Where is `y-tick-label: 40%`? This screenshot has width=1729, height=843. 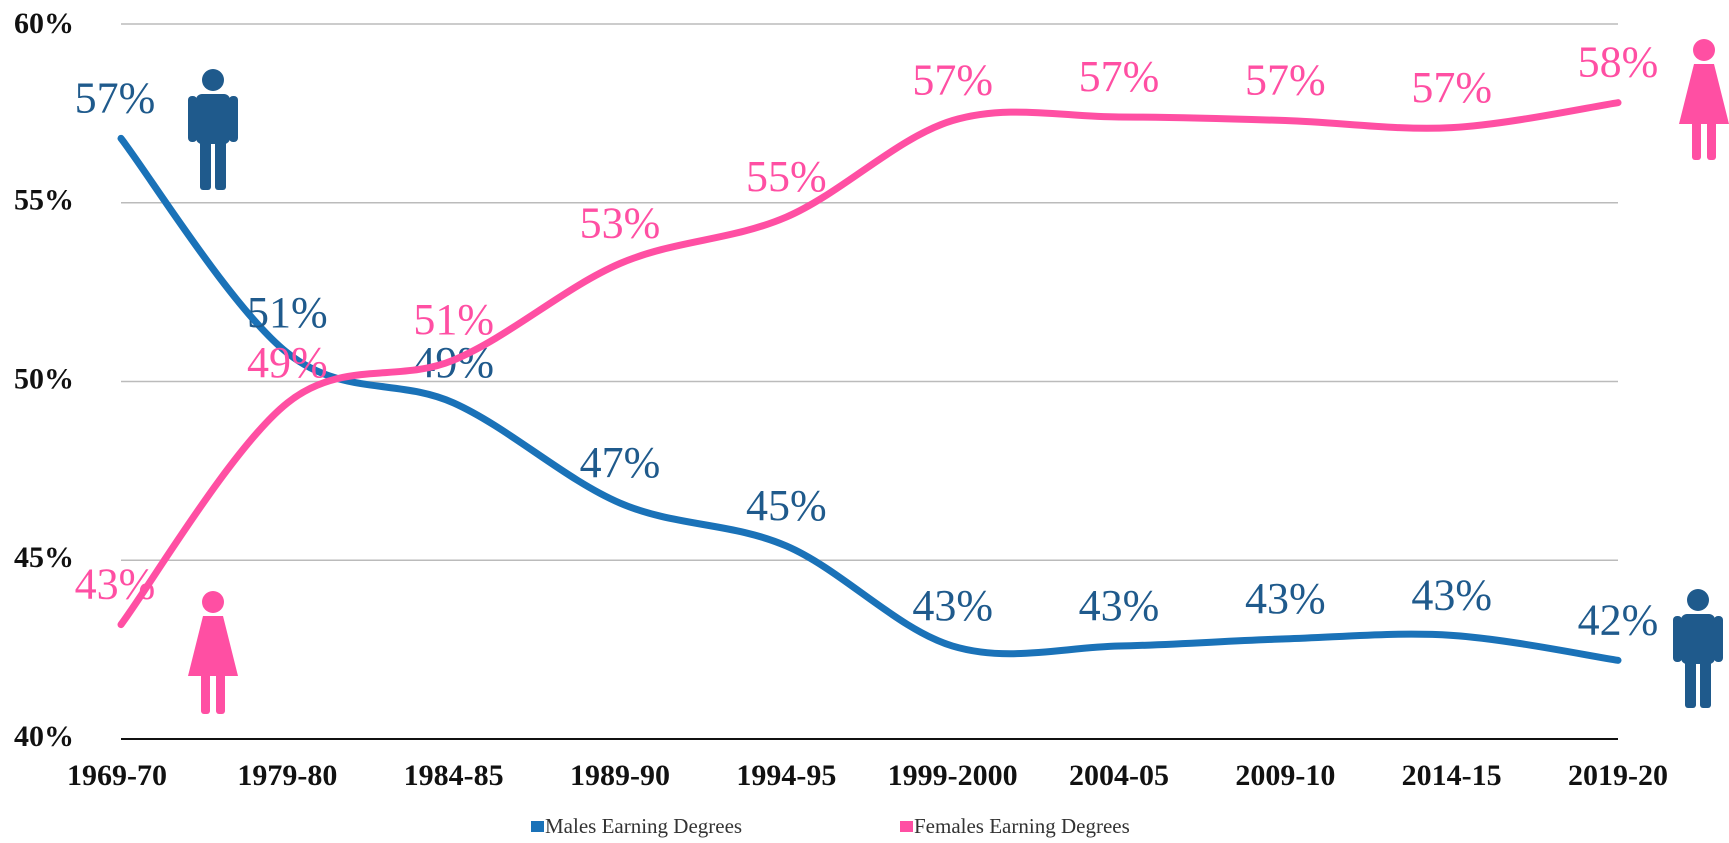 y-tick-label: 40% is located at coordinates (44, 736).